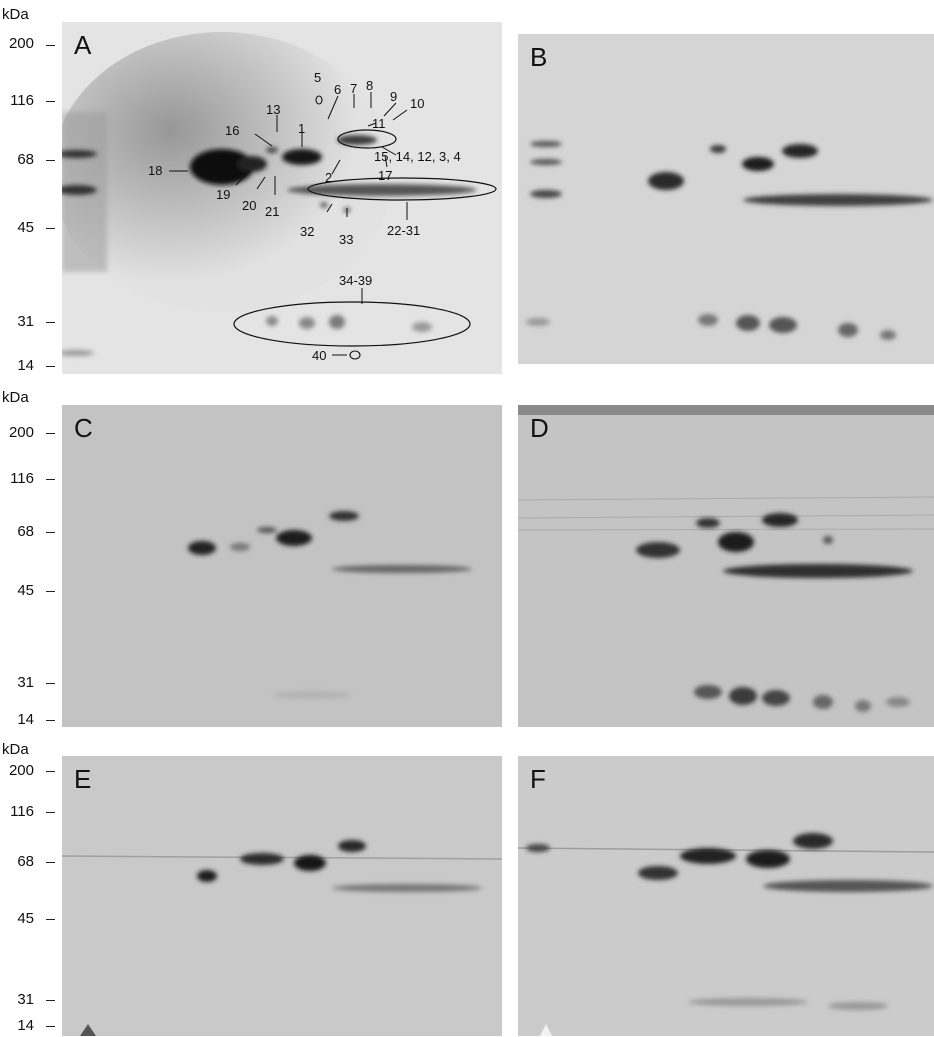 The width and height of the screenshot is (934, 1037). What do you see at coordinates (249, 205) in the screenshot?
I see `spot-label-20: 20` at bounding box center [249, 205].